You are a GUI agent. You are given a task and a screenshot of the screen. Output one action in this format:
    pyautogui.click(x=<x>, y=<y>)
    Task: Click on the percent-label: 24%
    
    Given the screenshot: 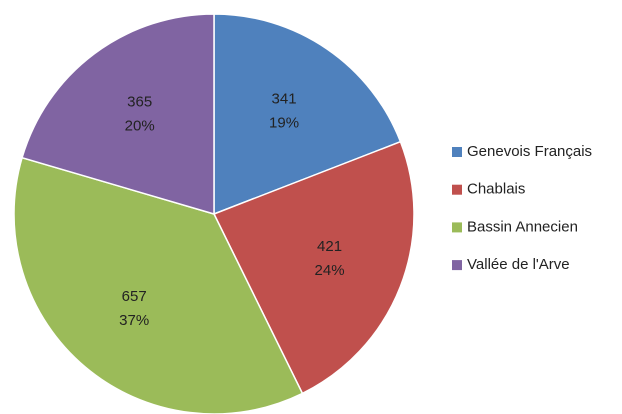 What is the action you would take?
    pyautogui.click(x=330, y=270)
    